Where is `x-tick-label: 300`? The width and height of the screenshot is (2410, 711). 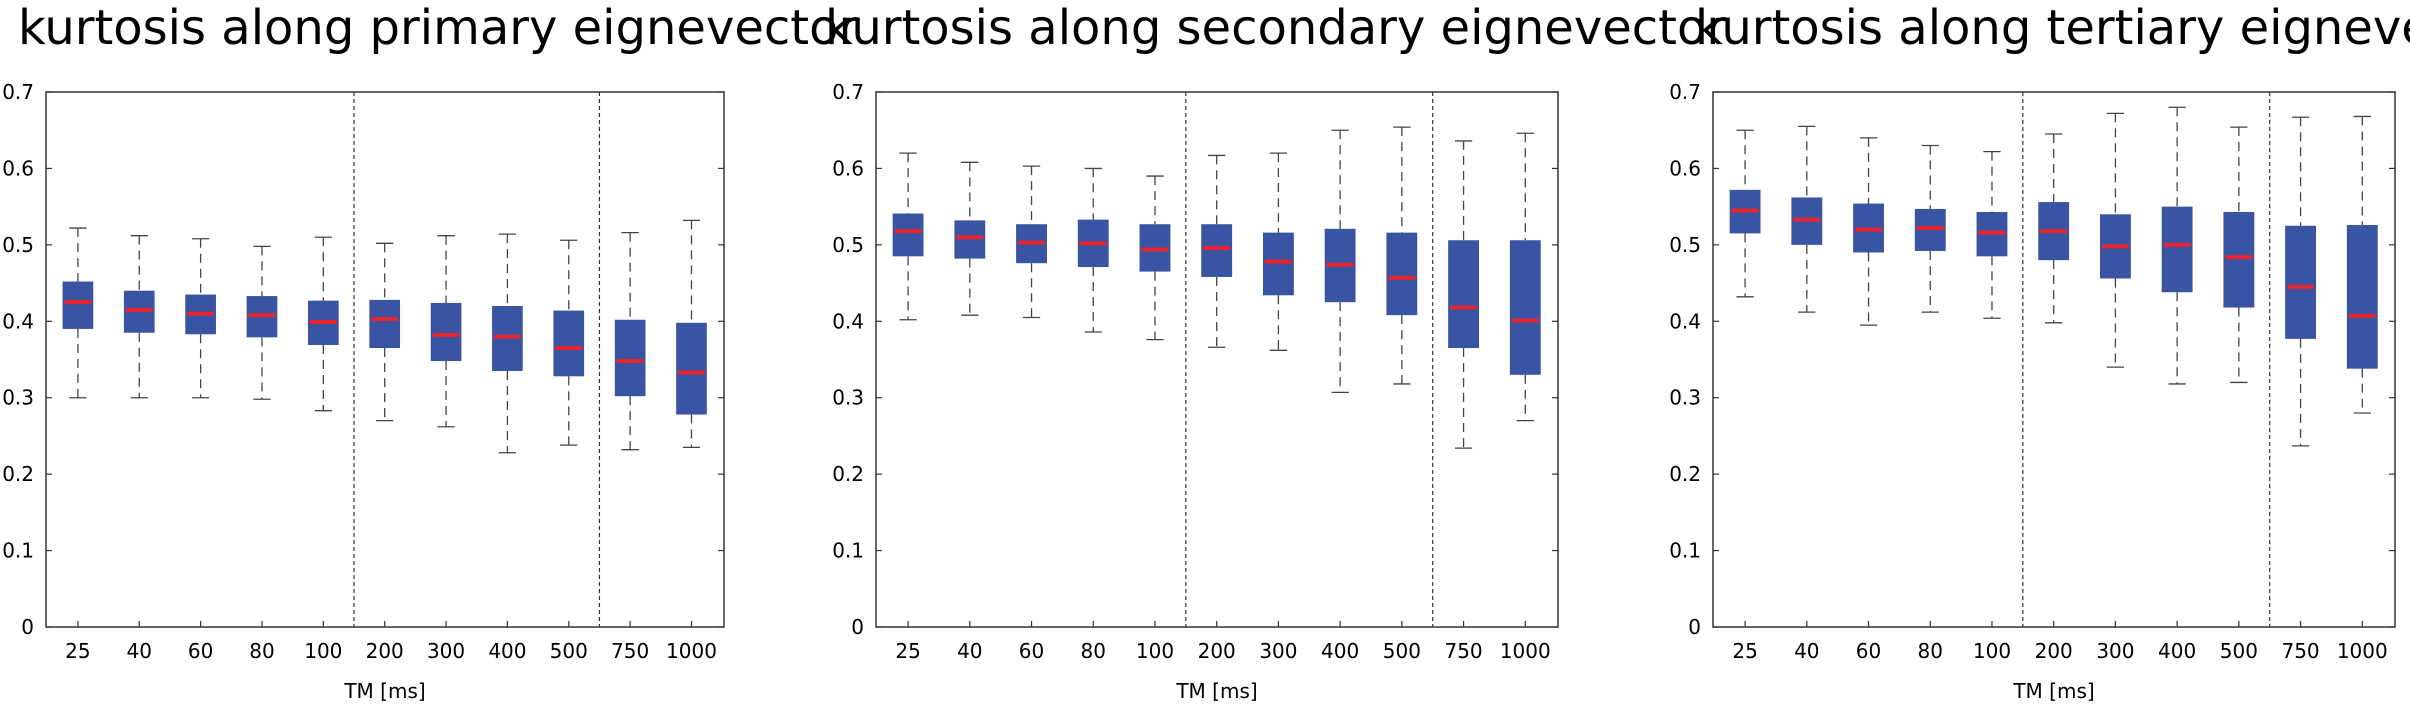
x-tick-label: 300 is located at coordinates (446, 651).